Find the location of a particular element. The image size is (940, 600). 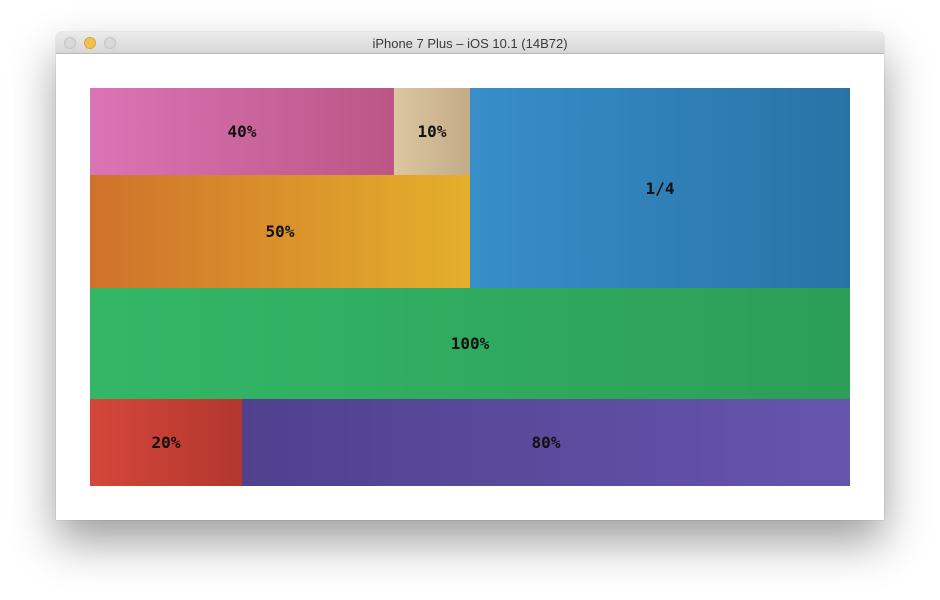

block-label: 80% is located at coordinates (546, 442).